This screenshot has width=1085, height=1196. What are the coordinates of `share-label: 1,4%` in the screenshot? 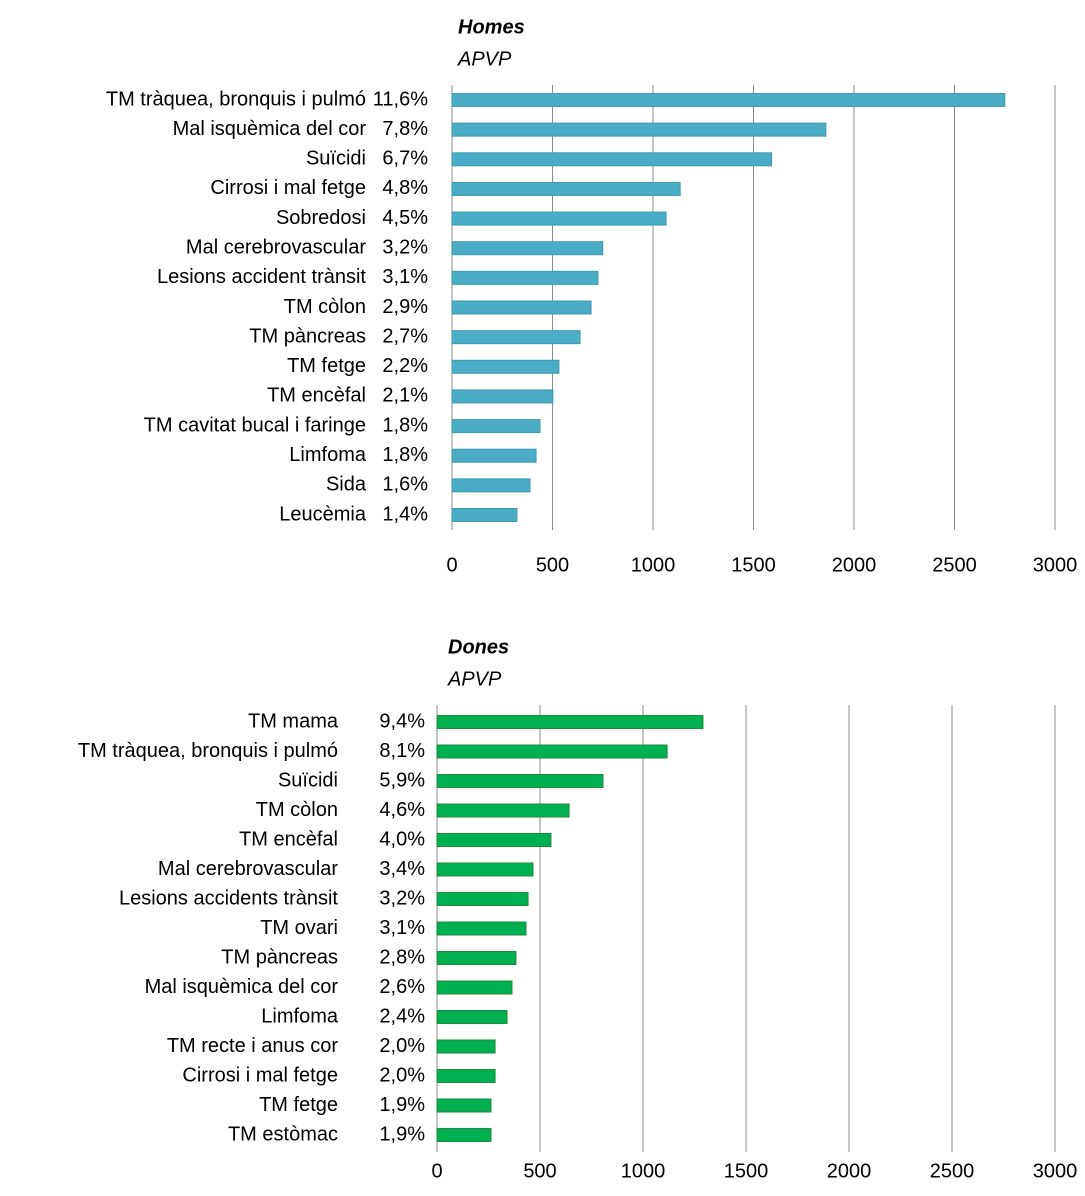 It's located at (405, 514).